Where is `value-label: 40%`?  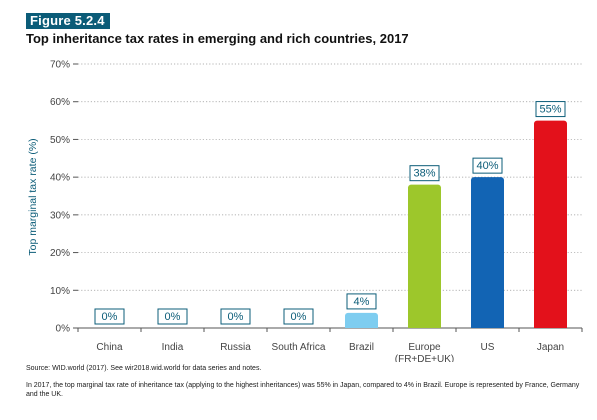
value-label: 40% is located at coordinates (487, 165).